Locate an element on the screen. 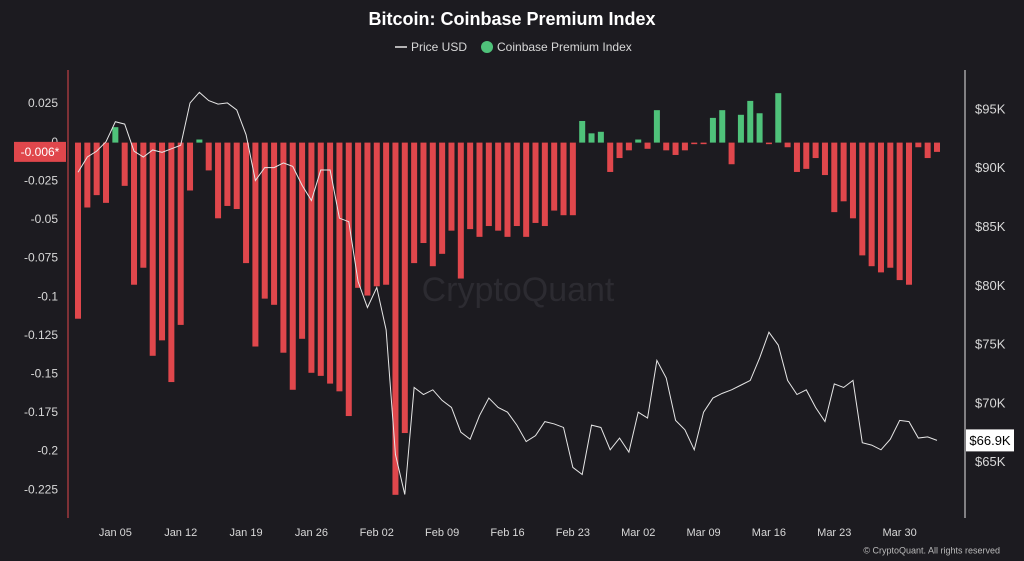 The width and height of the screenshot is (1024, 561). y-tick-label: -0.2 is located at coordinates (47, 451).